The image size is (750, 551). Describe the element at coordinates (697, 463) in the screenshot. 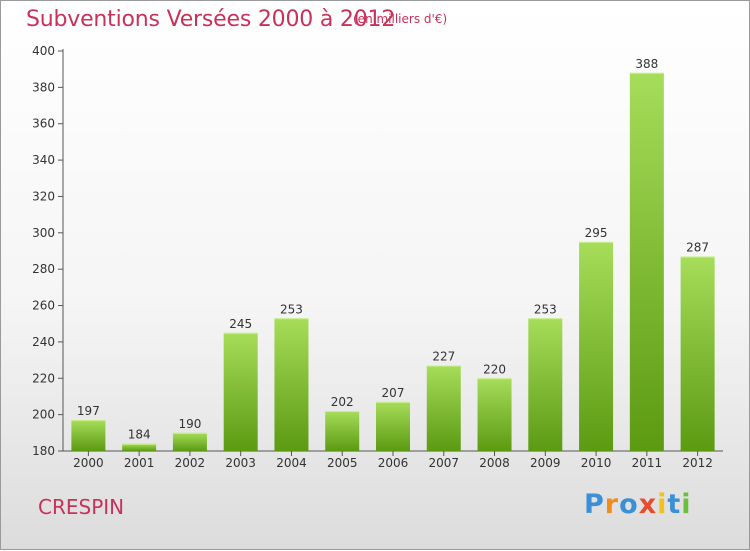

I see `x-tick-label-2012: 2012` at that location.